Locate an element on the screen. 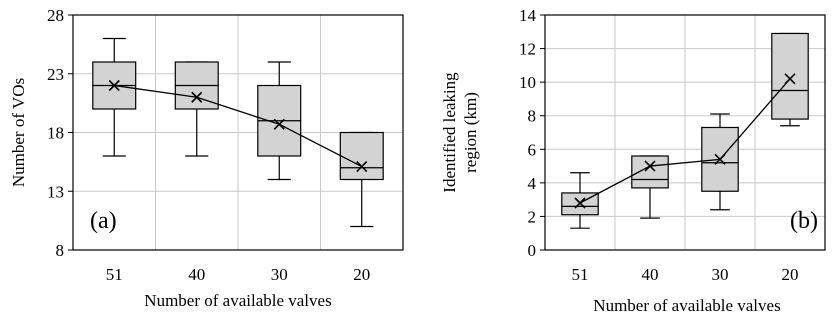 This screenshot has height=322, width=836. y-tick-label: 0 is located at coordinates (532, 250).